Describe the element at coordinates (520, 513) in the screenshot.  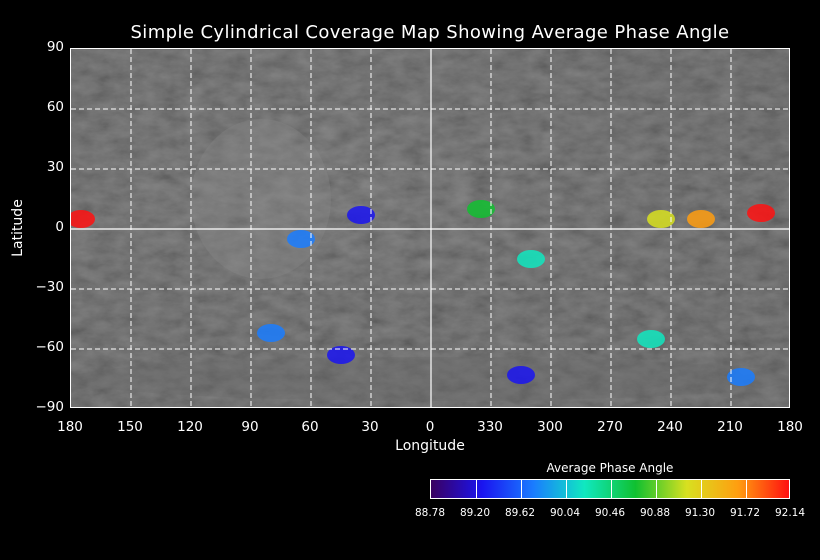
I see `colorbar-tick-label: 89.62` at that location.